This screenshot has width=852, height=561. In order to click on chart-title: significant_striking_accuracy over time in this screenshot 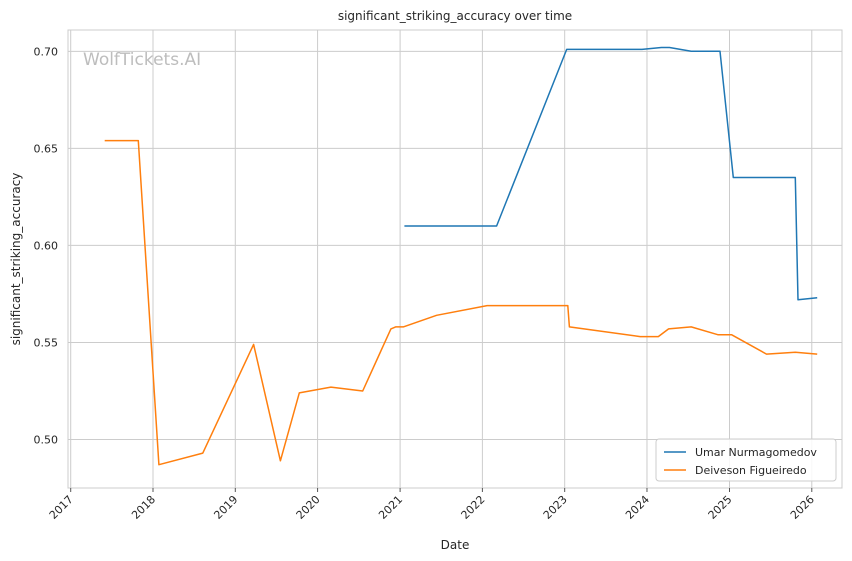, I will do `click(455, 16)`.